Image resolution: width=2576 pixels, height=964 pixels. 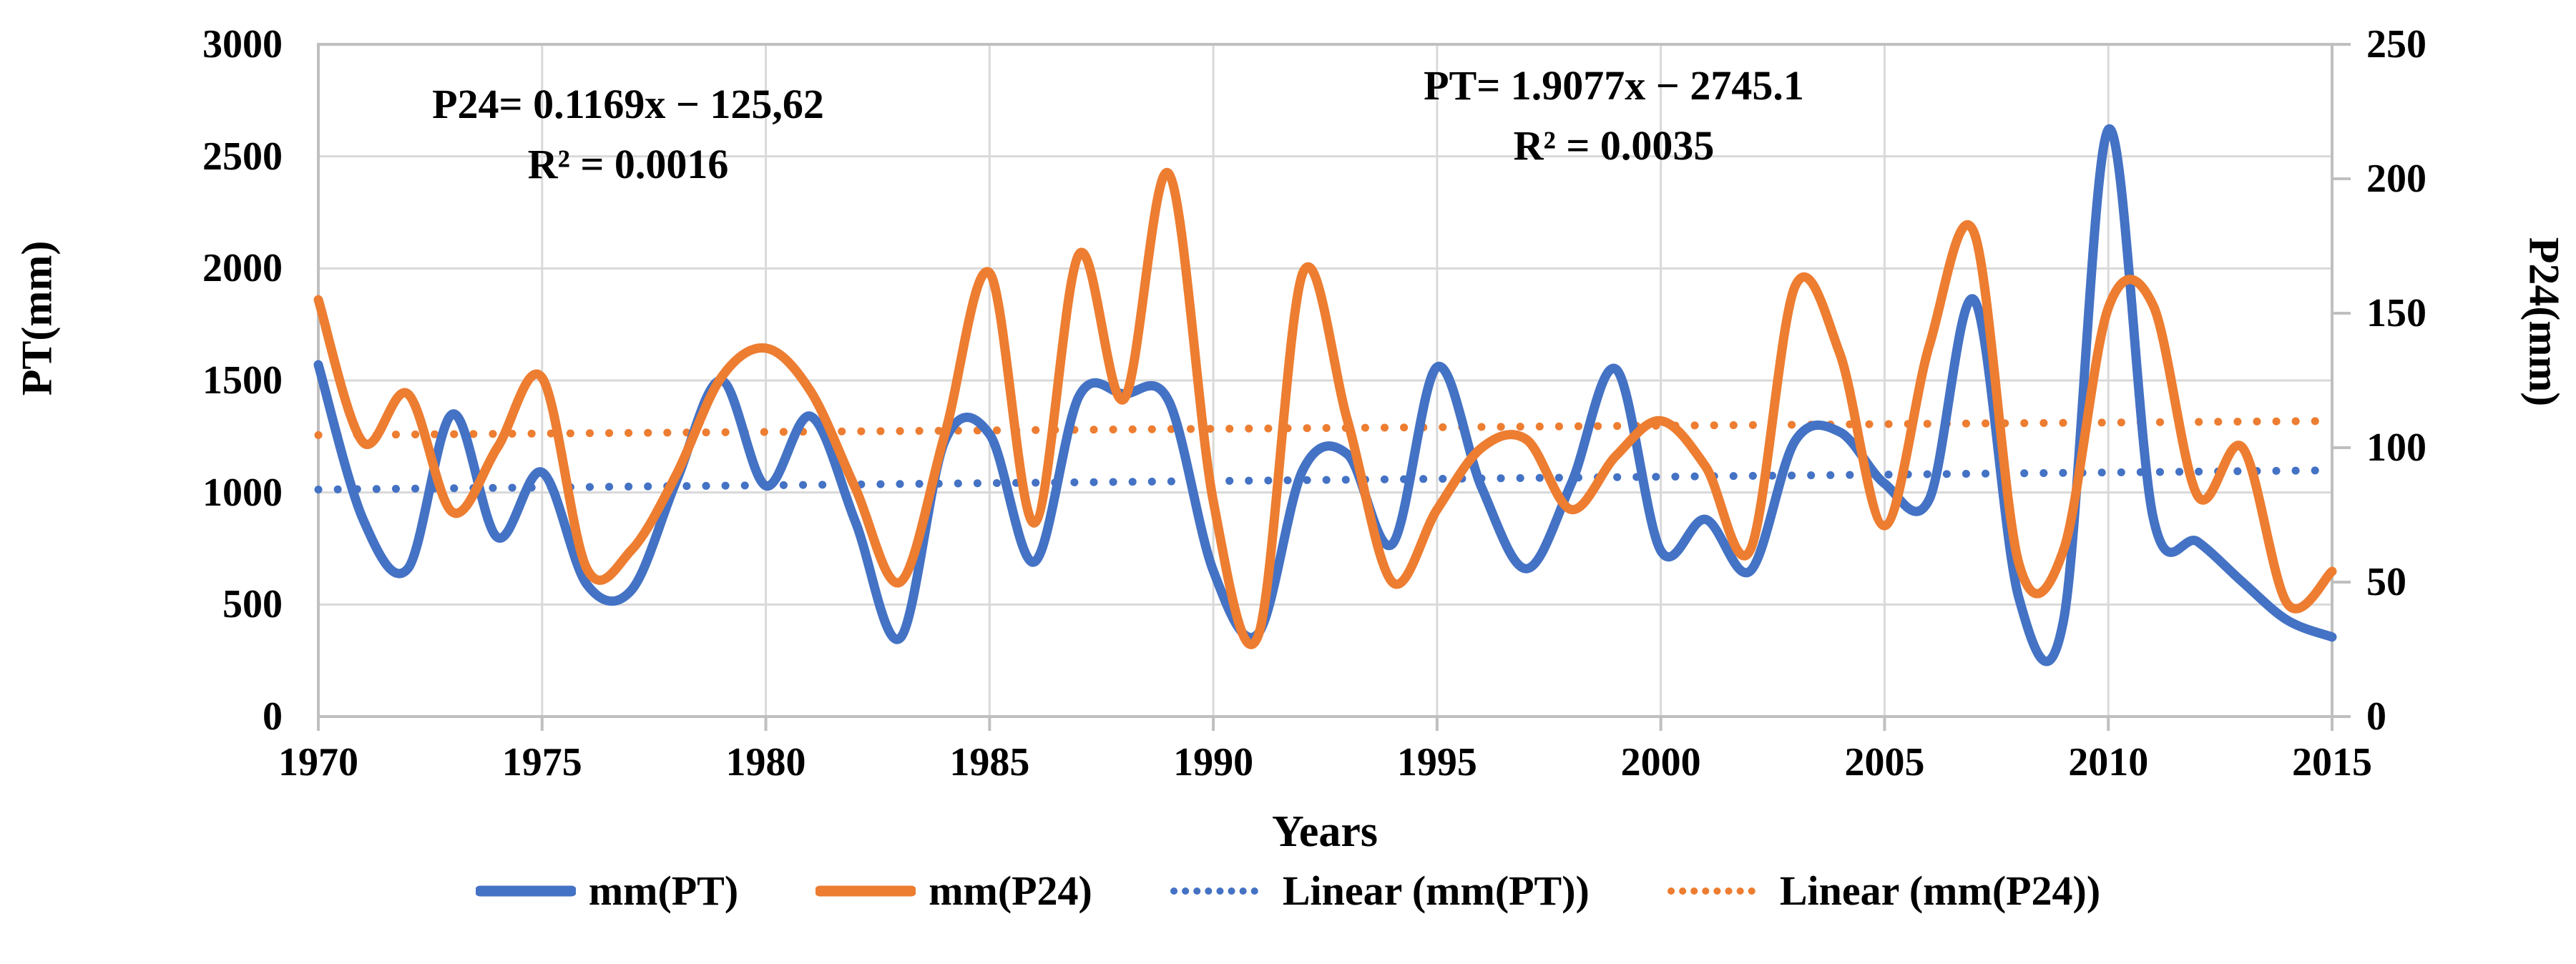 I want to click on y-axis-tick-left: 1000, so click(x=243, y=492).